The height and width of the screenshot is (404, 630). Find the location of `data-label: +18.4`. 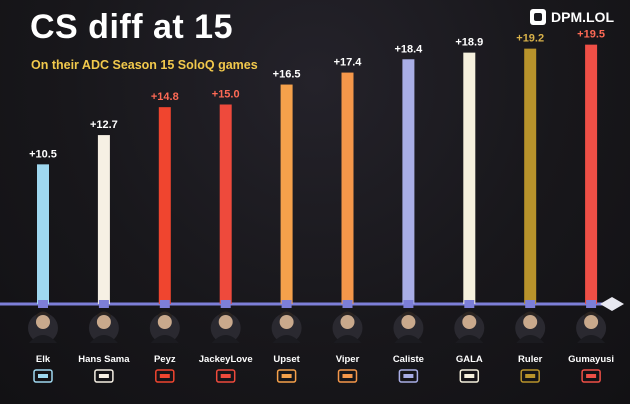

data-label: +18.4 is located at coordinates (408, 49).